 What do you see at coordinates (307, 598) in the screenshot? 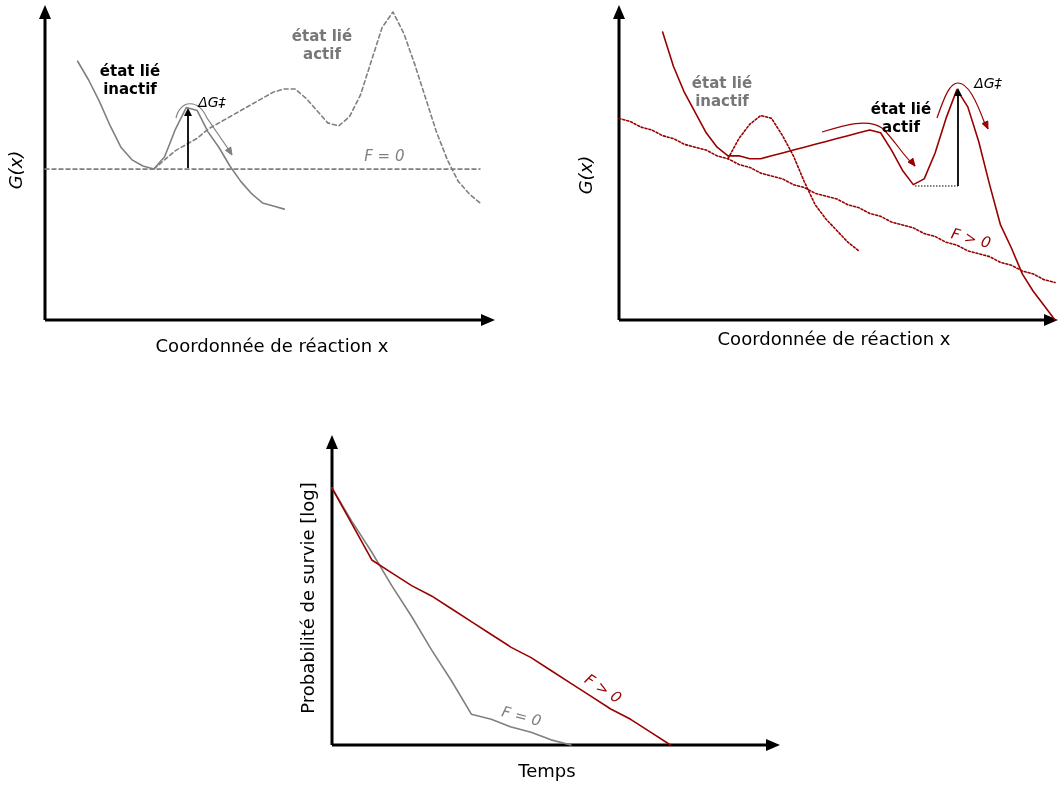
I see `y-axis-title: Probabilité de survie [log]` at bounding box center [307, 598].